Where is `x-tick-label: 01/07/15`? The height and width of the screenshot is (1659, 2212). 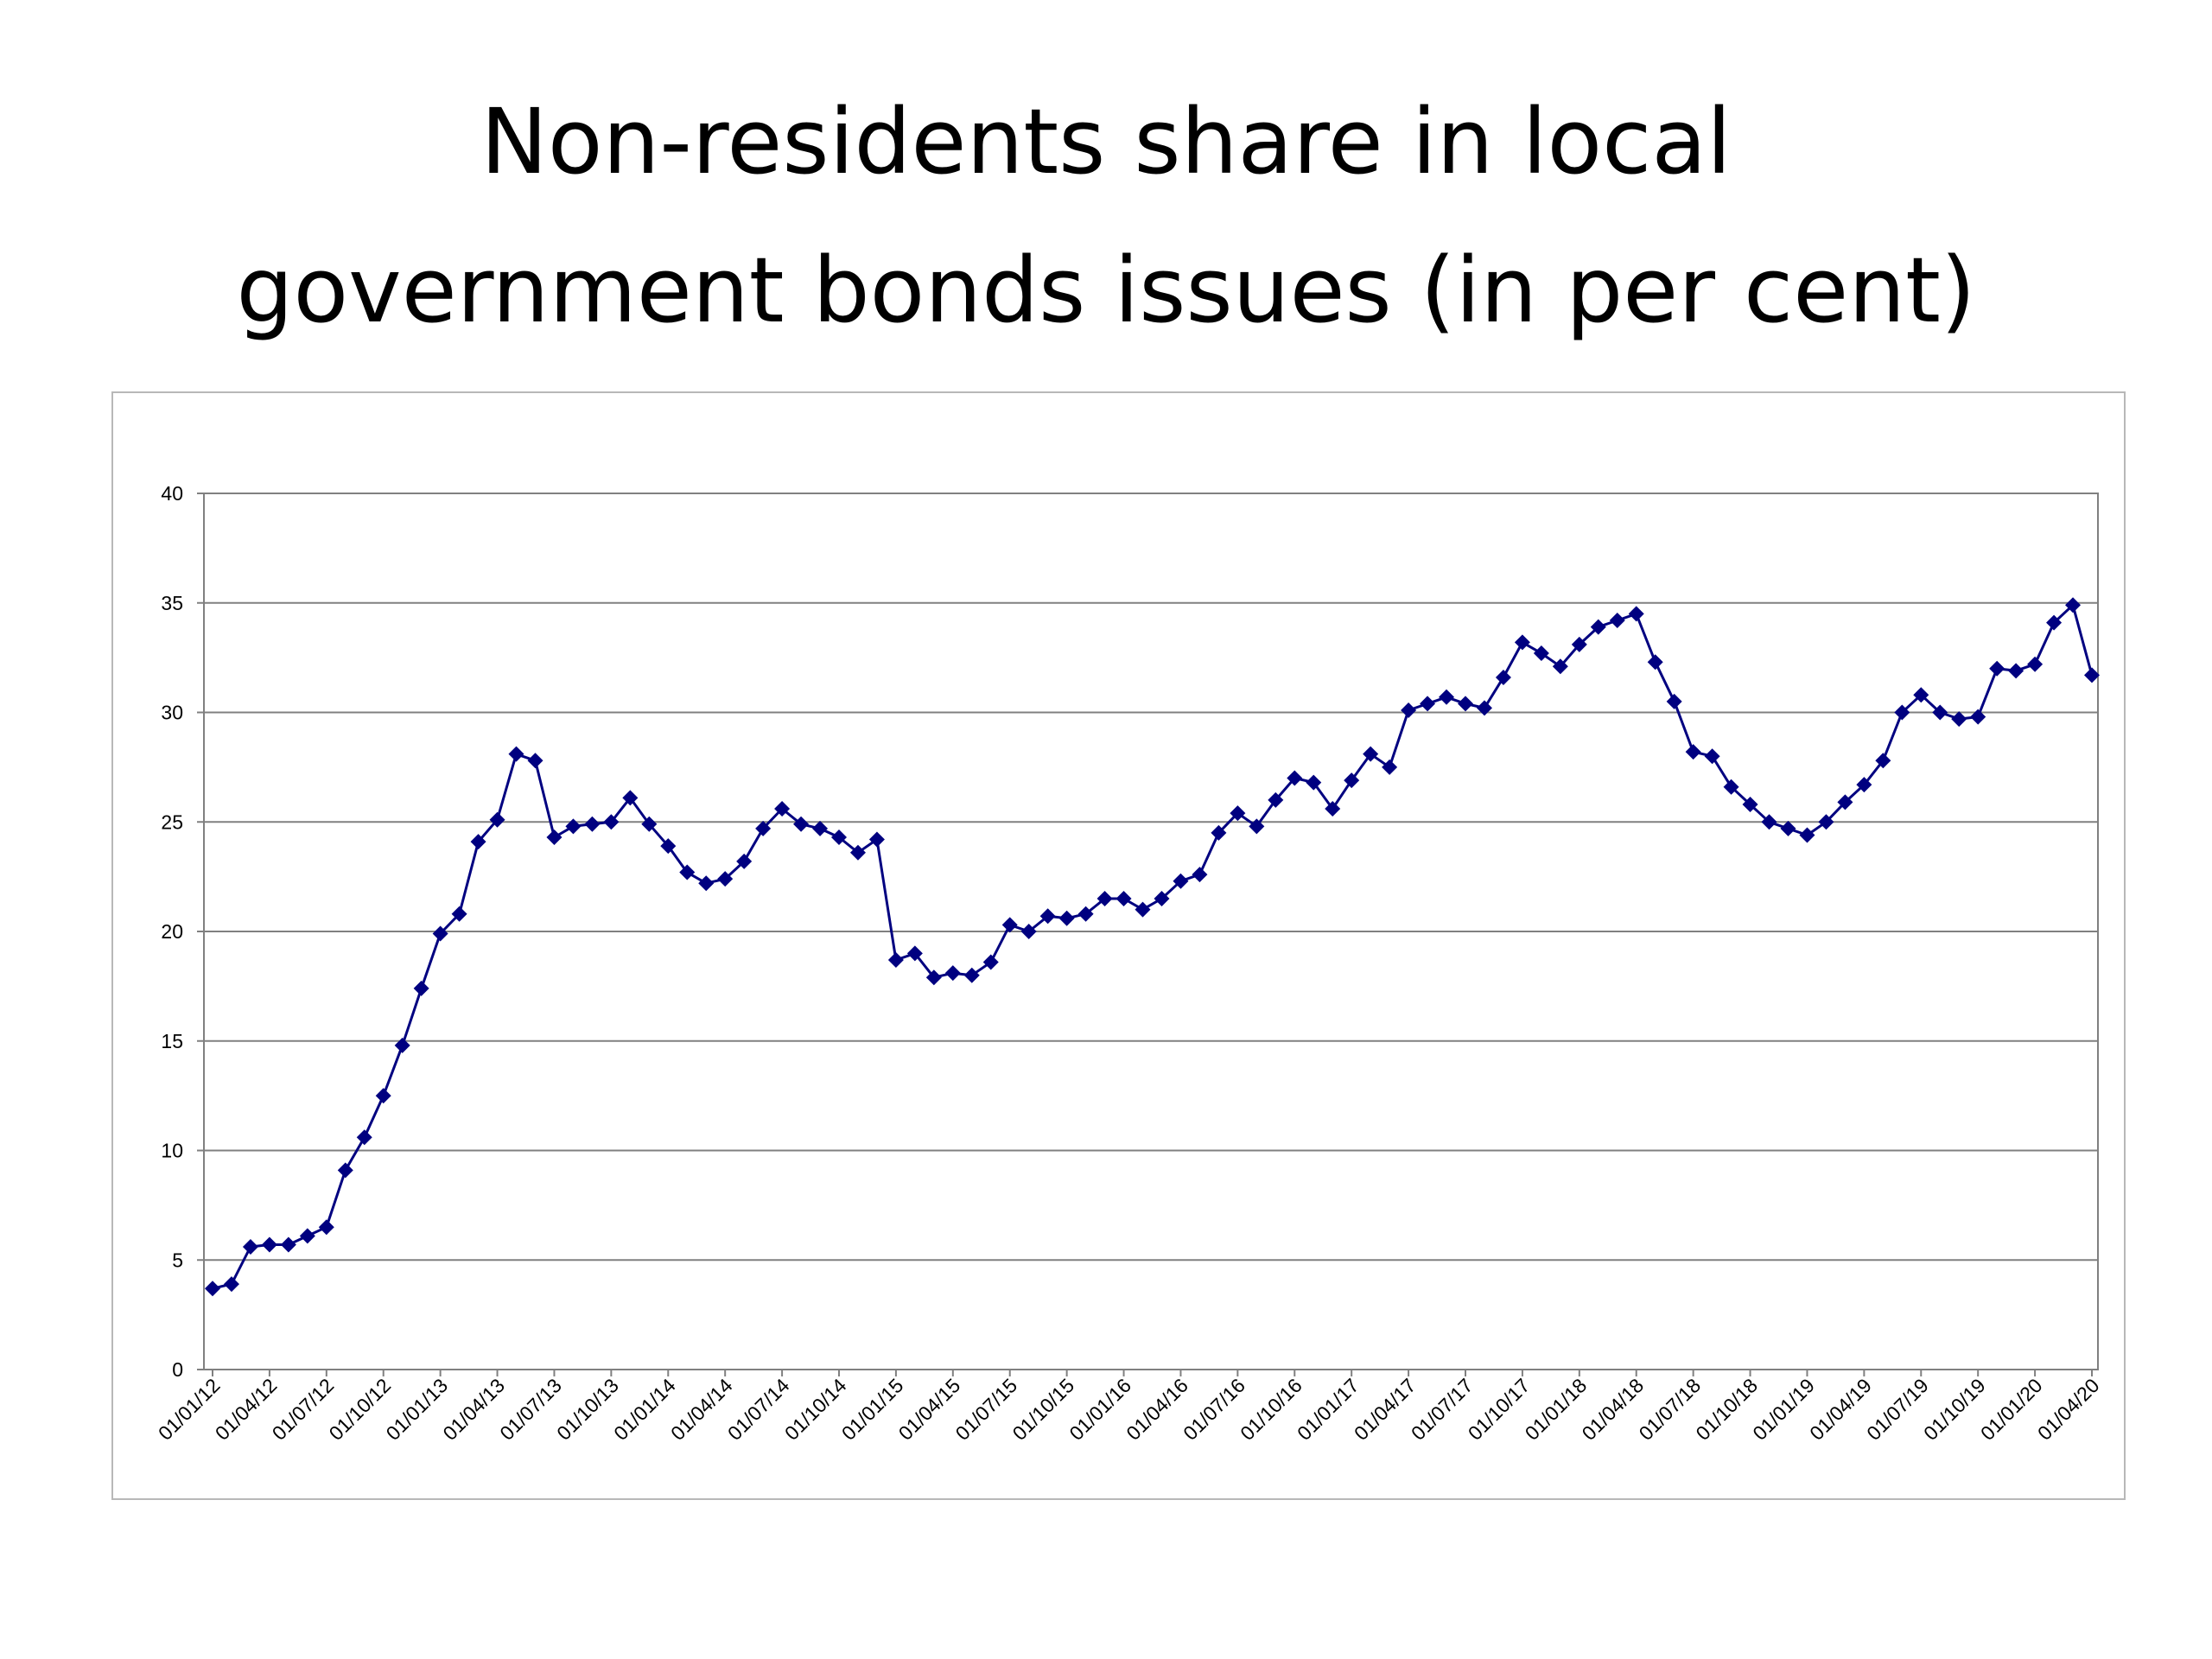 x-tick-label: 01/07/15 is located at coordinates (986, 1409).